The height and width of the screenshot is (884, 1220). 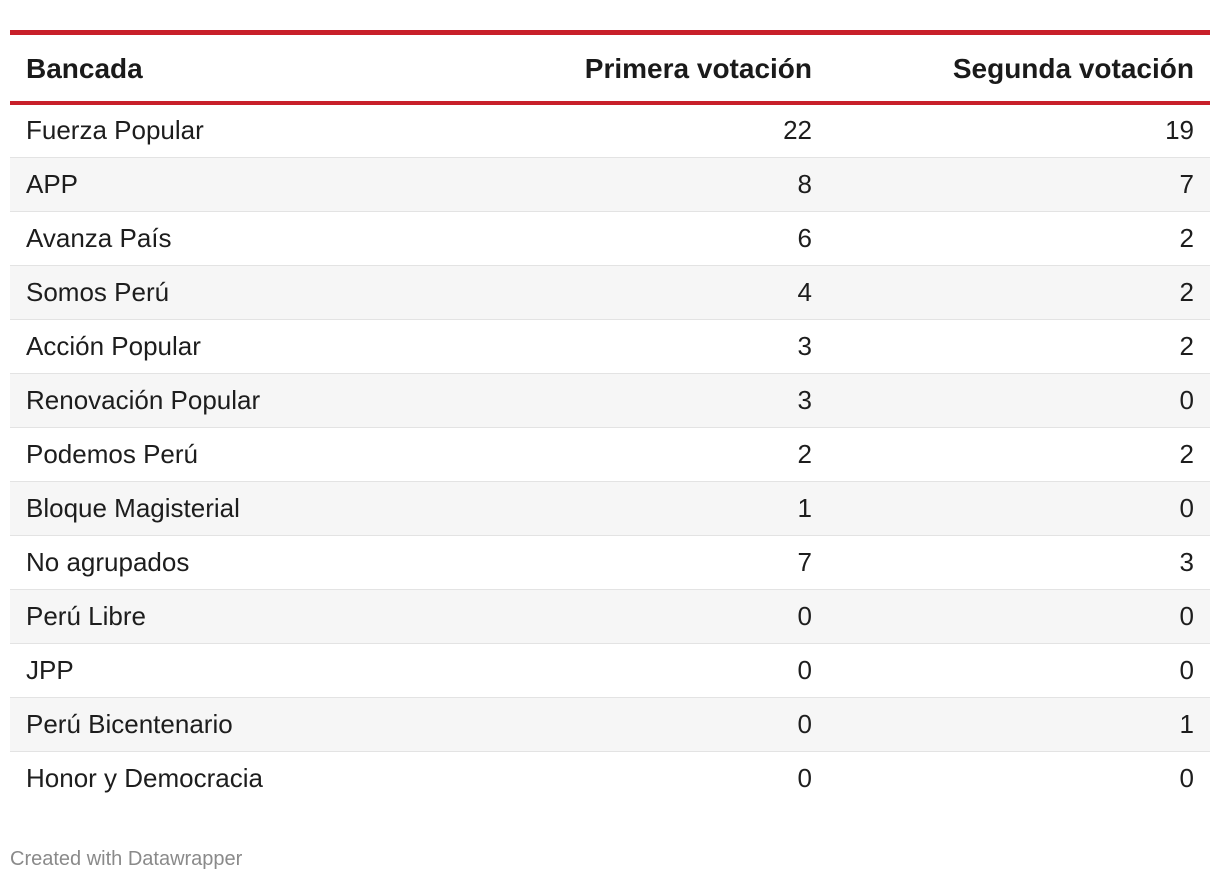 I want to click on cell-bancada: Renovación Popular, so click(x=143, y=399).